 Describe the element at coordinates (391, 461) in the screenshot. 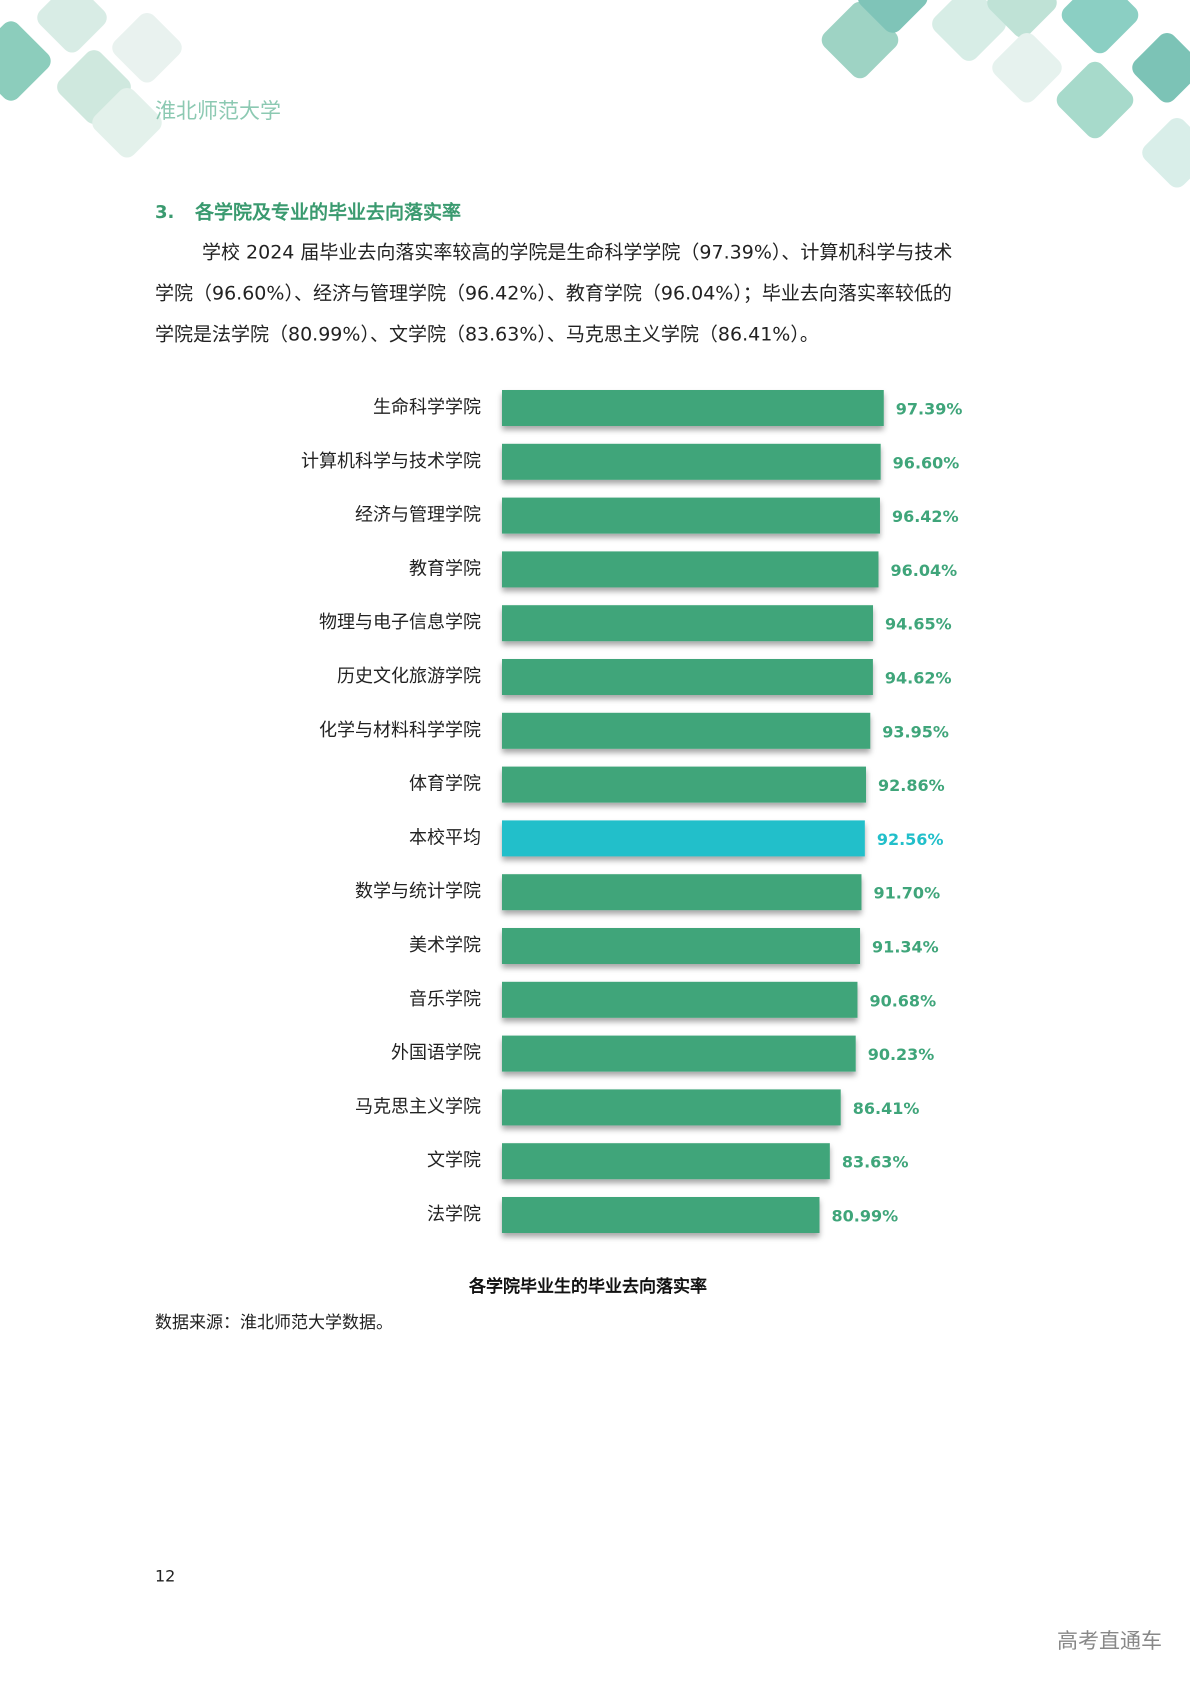

I see `category-label: 计算机科学与技术学院` at that location.